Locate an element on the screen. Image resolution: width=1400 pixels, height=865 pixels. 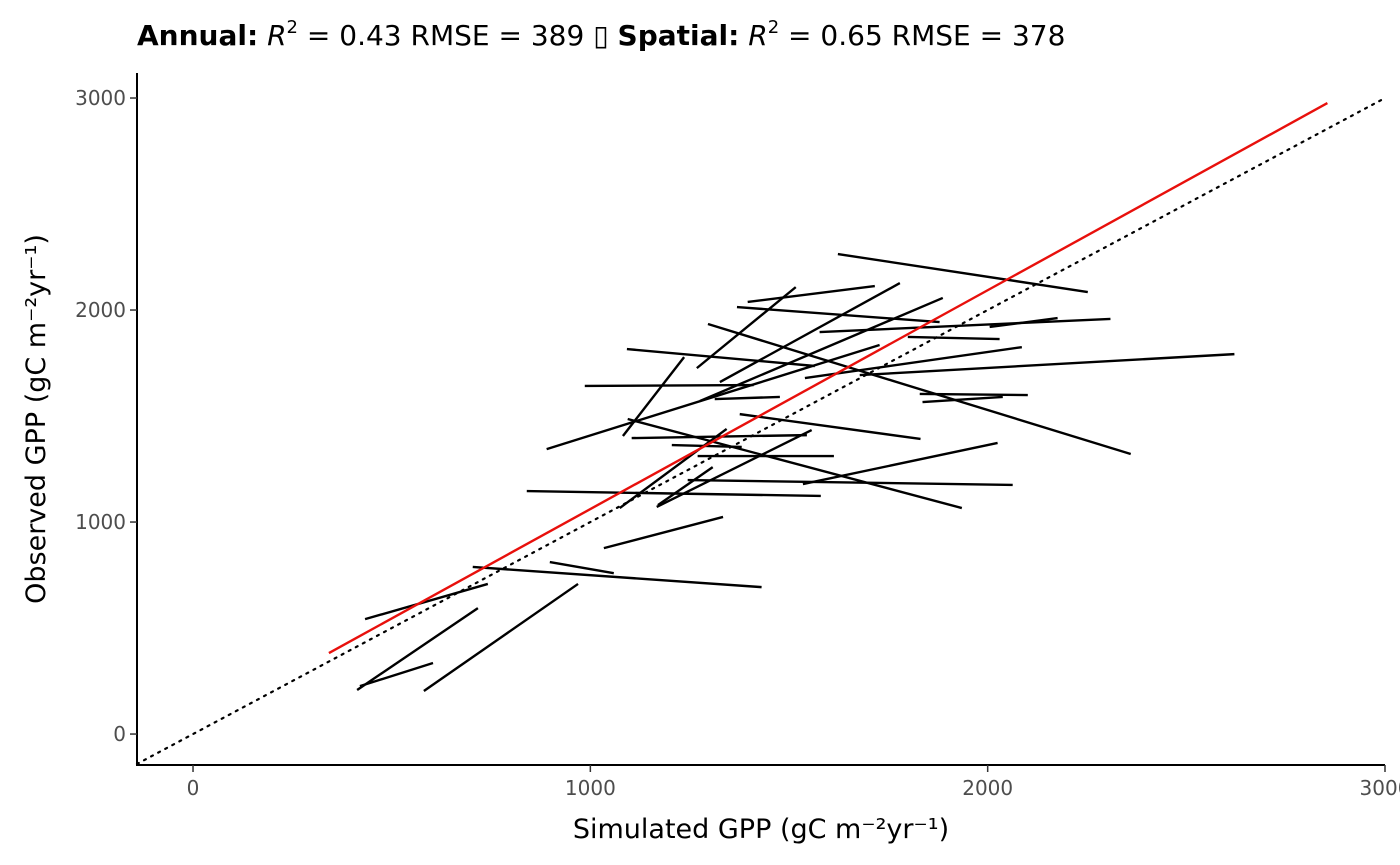
x-tick-label: 3000 is located at coordinates (1380, 788).